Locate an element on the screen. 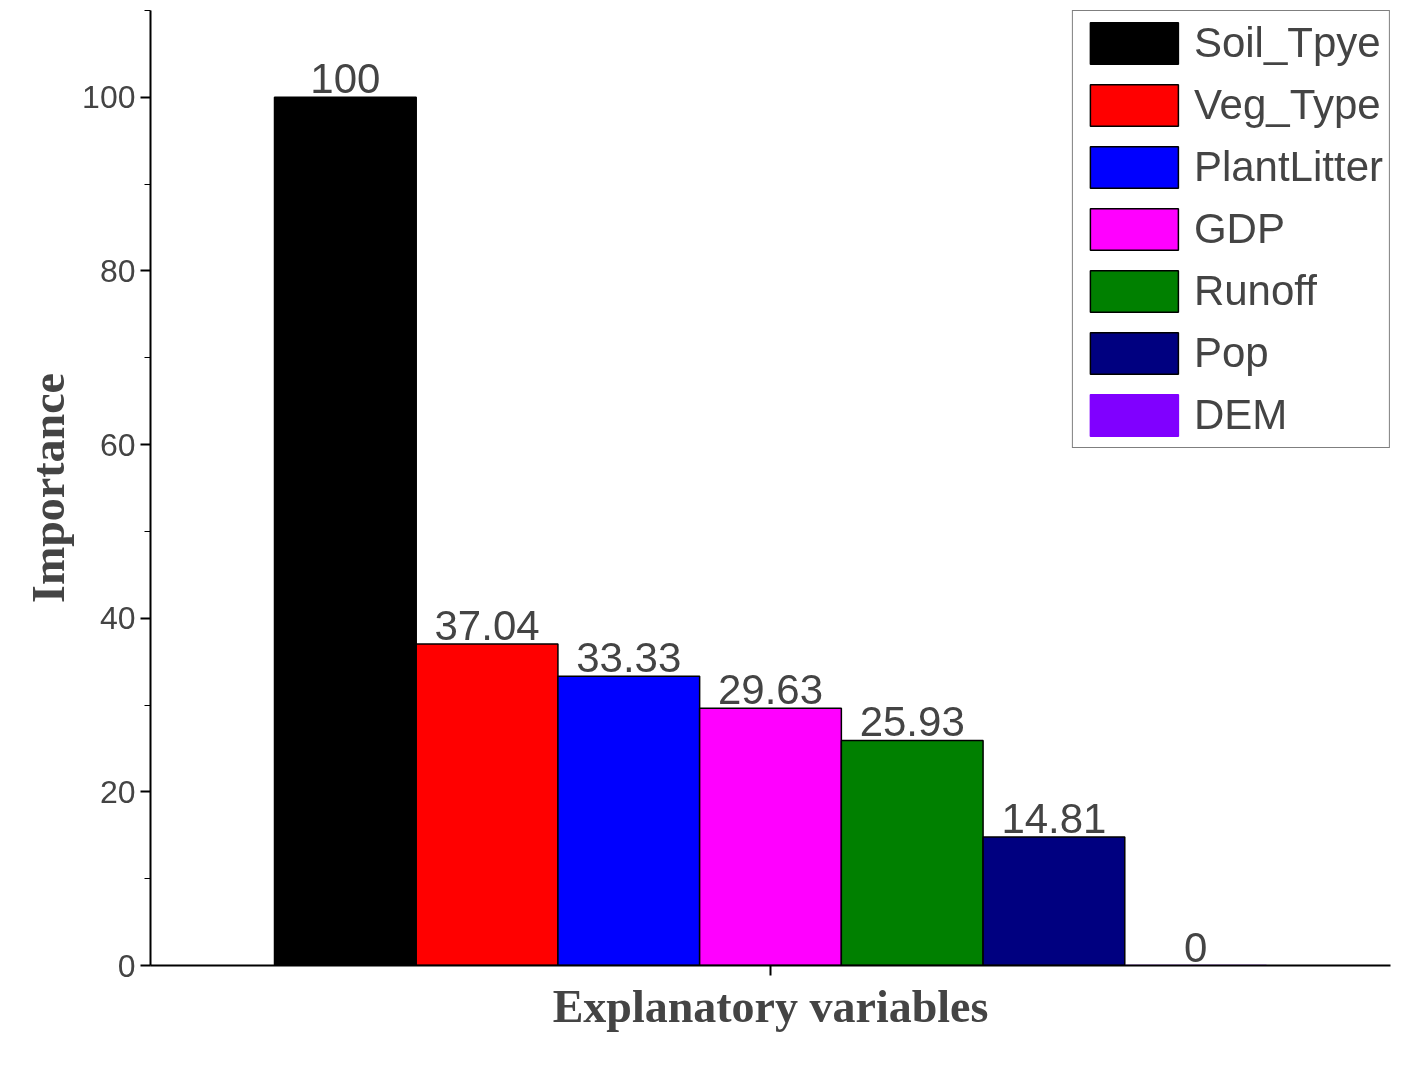 This screenshot has height=1080, width=1405. data-label: 100 is located at coordinates (345, 79).